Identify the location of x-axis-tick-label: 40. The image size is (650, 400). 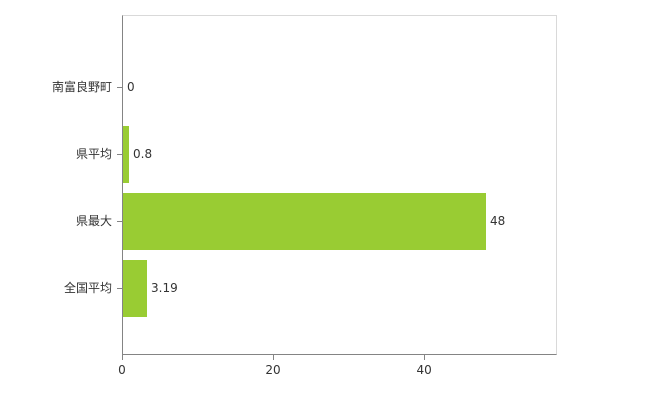
(424, 370).